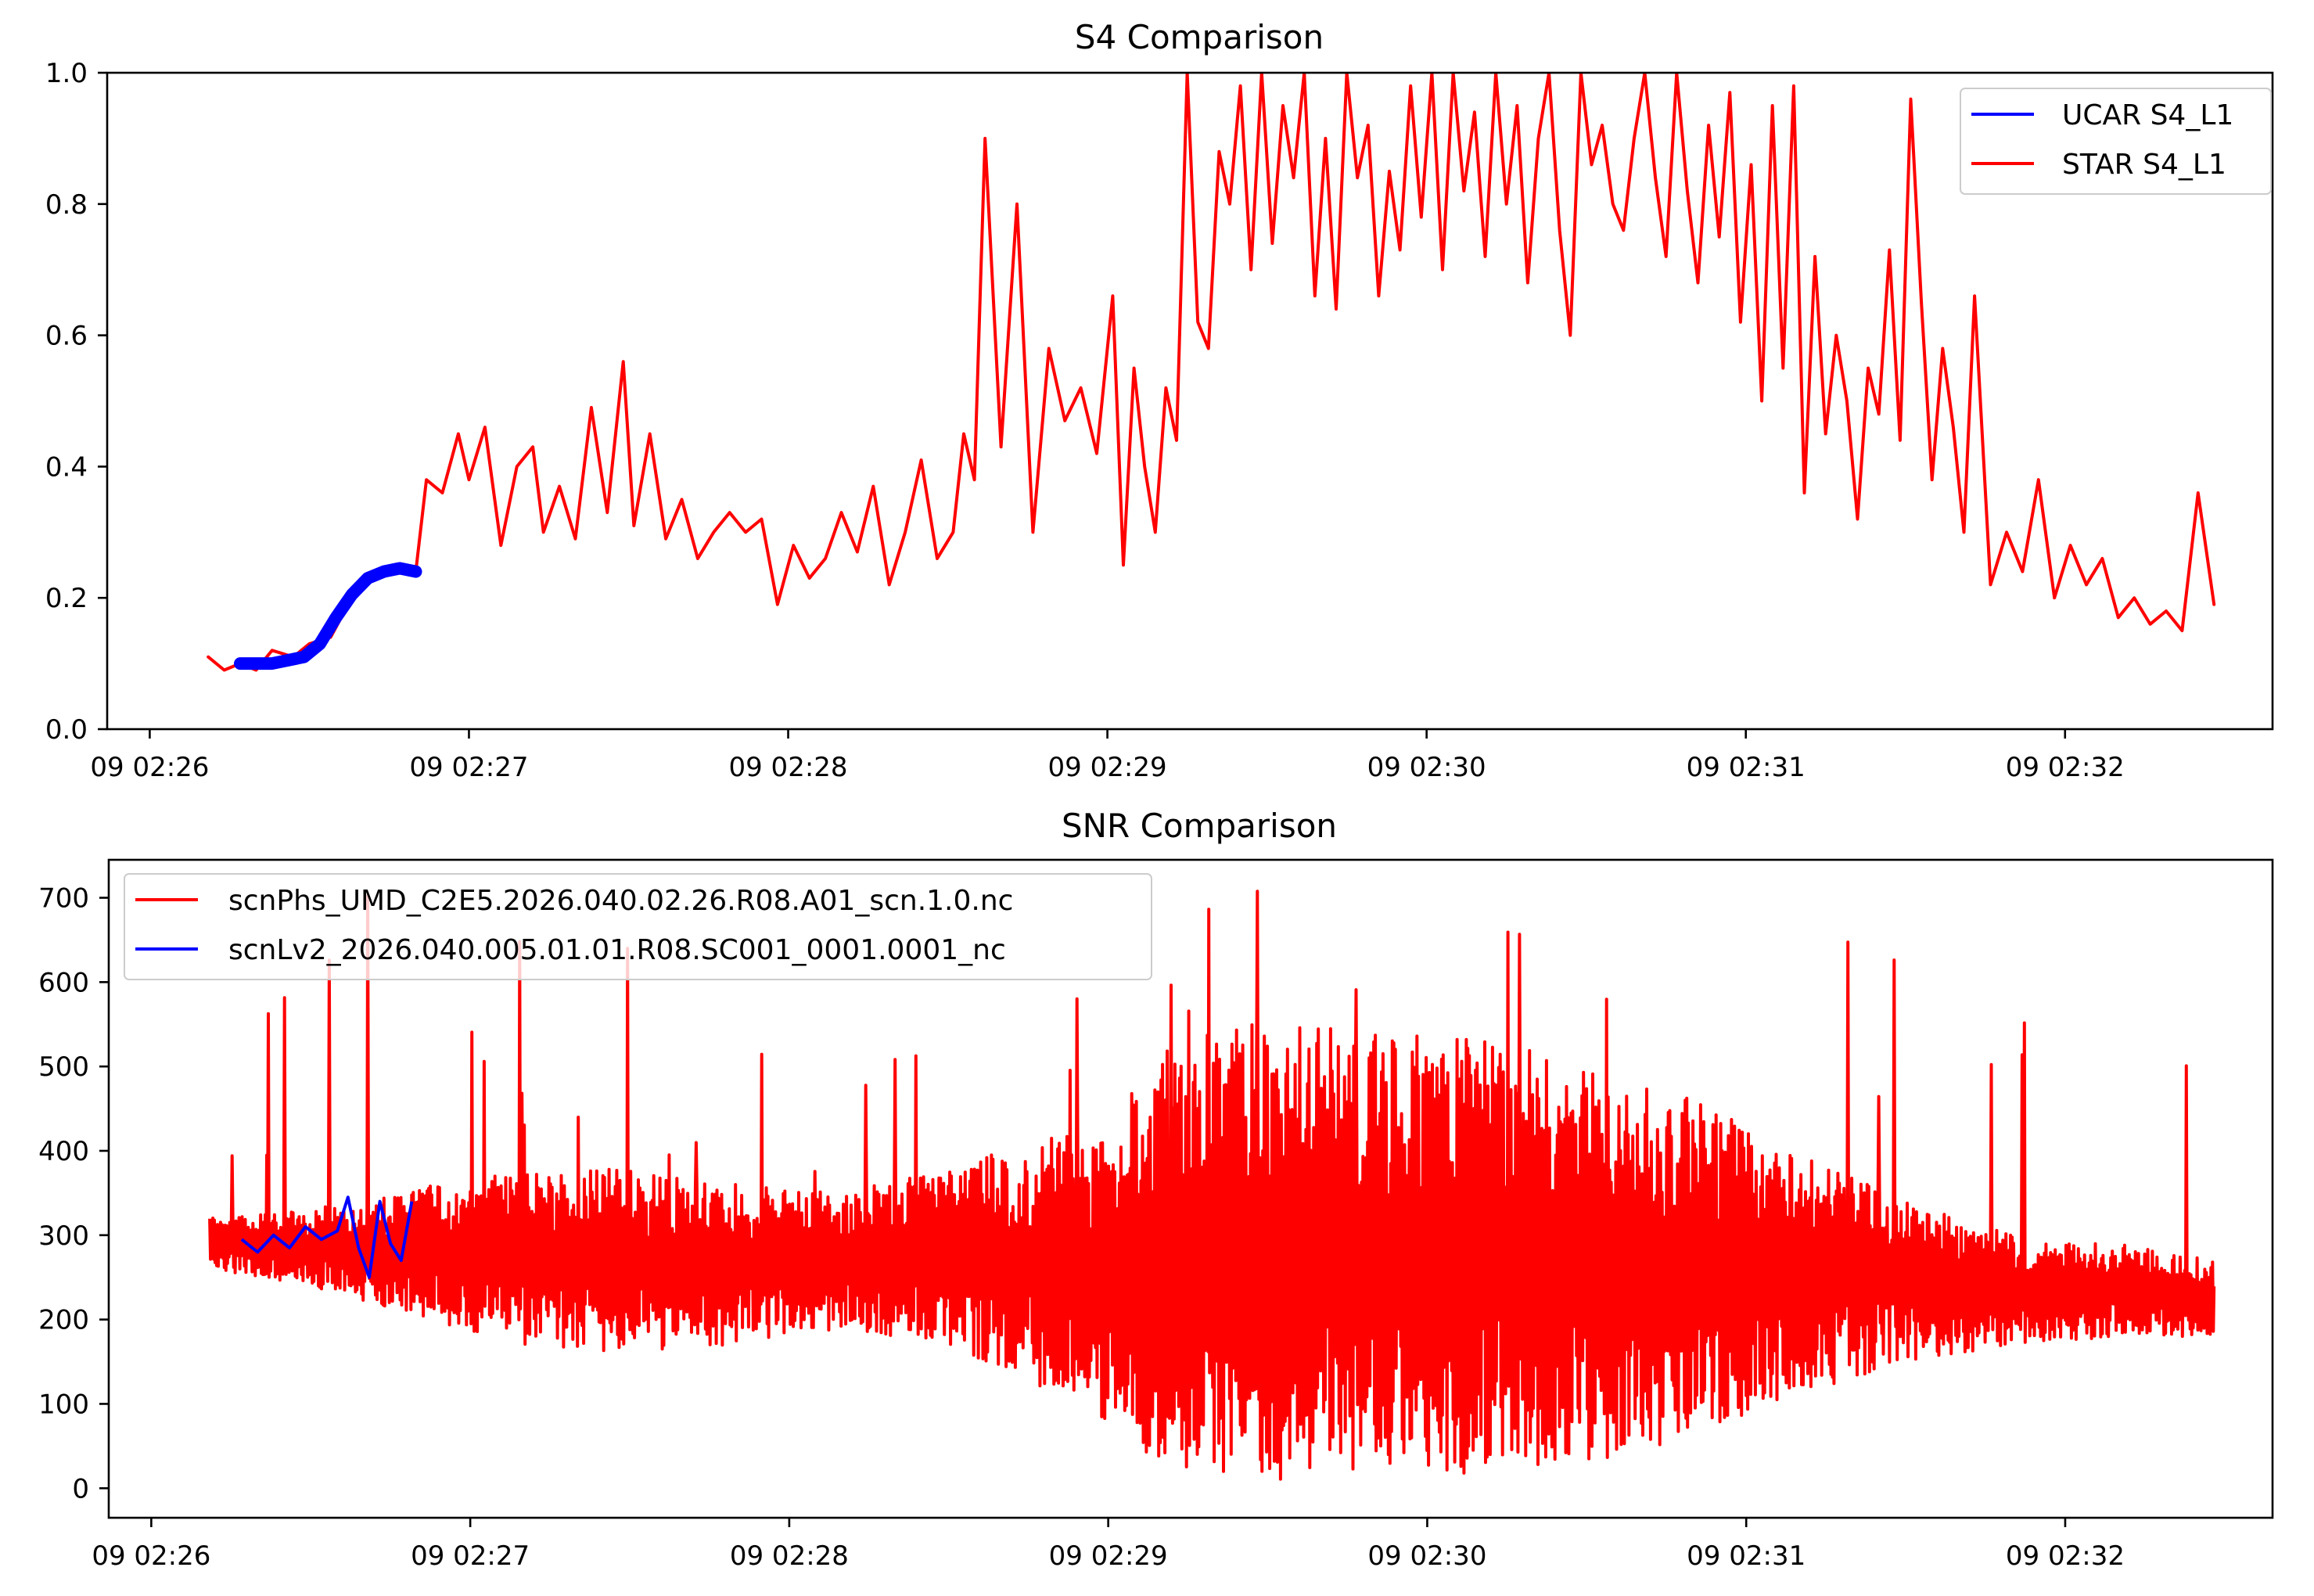 This screenshot has width=2314, height=1596. I want to click on series-line-lv2, so click(327, 1237).